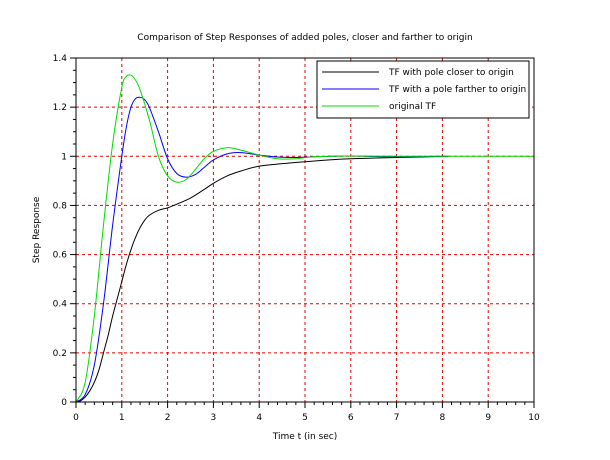 This screenshot has height=460, width=610. What do you see at coordinates (60, 256) in the screenshot?
I see `y-tick-label-3: 0.6` at bounding box center [60, 256].